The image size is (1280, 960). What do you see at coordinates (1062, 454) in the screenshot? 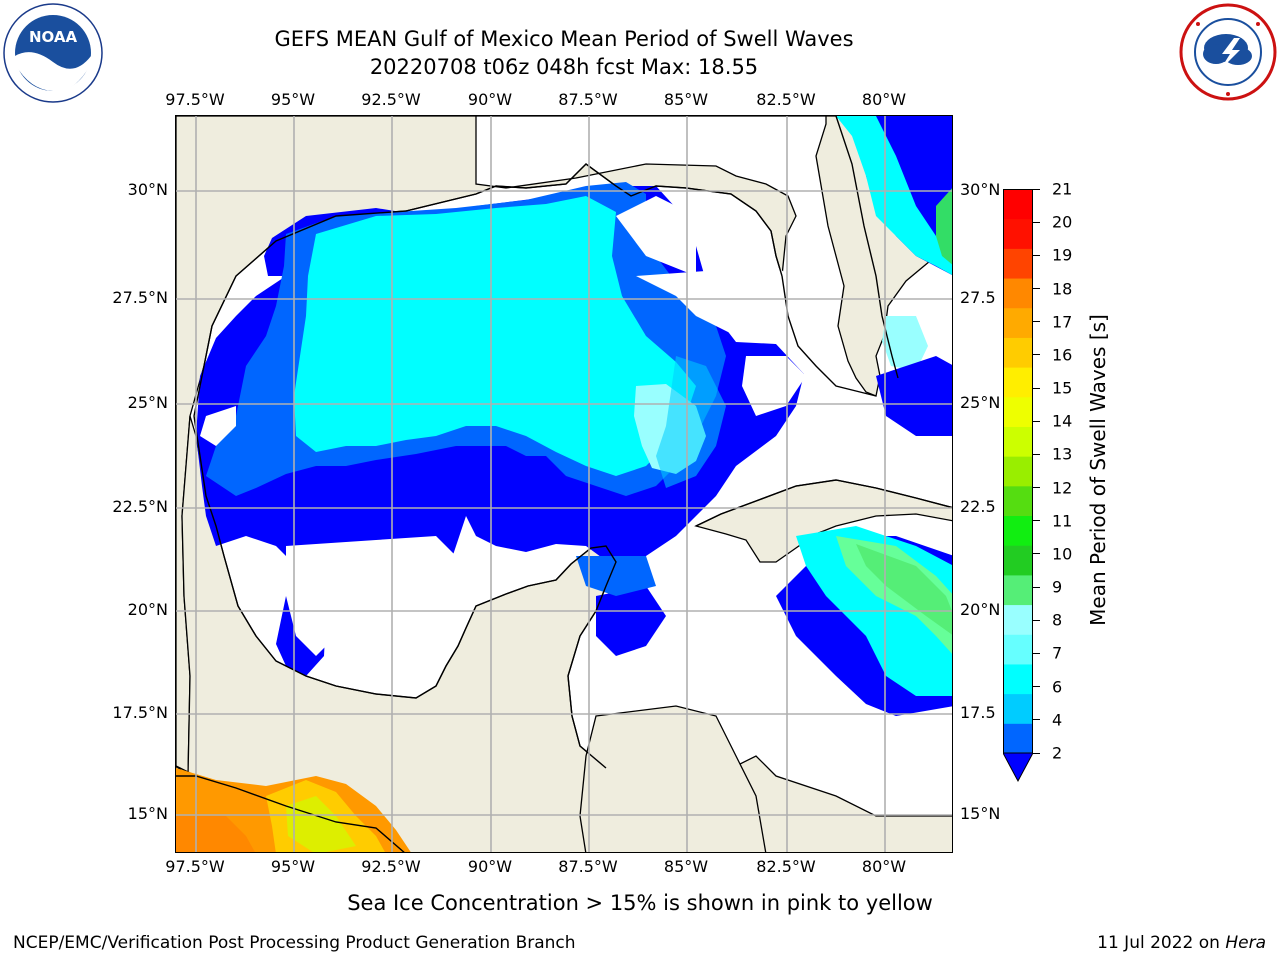
I see `colorbar-tick-label: 13` at bounding box center [1062, 454].